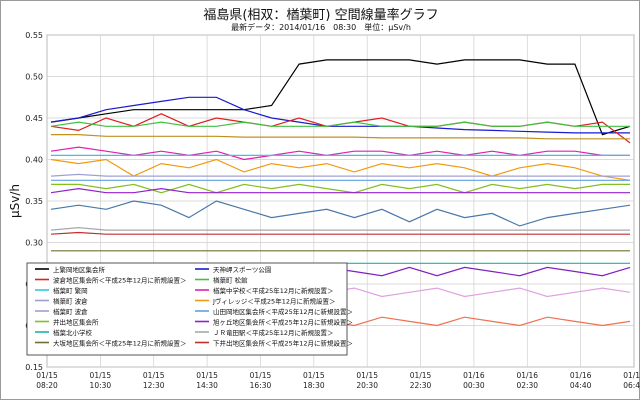 The image size is (640, 401). Describe the element at coordinates (581, 385) in the screenshot. I see `x-tick-time: 04:40` at that location.